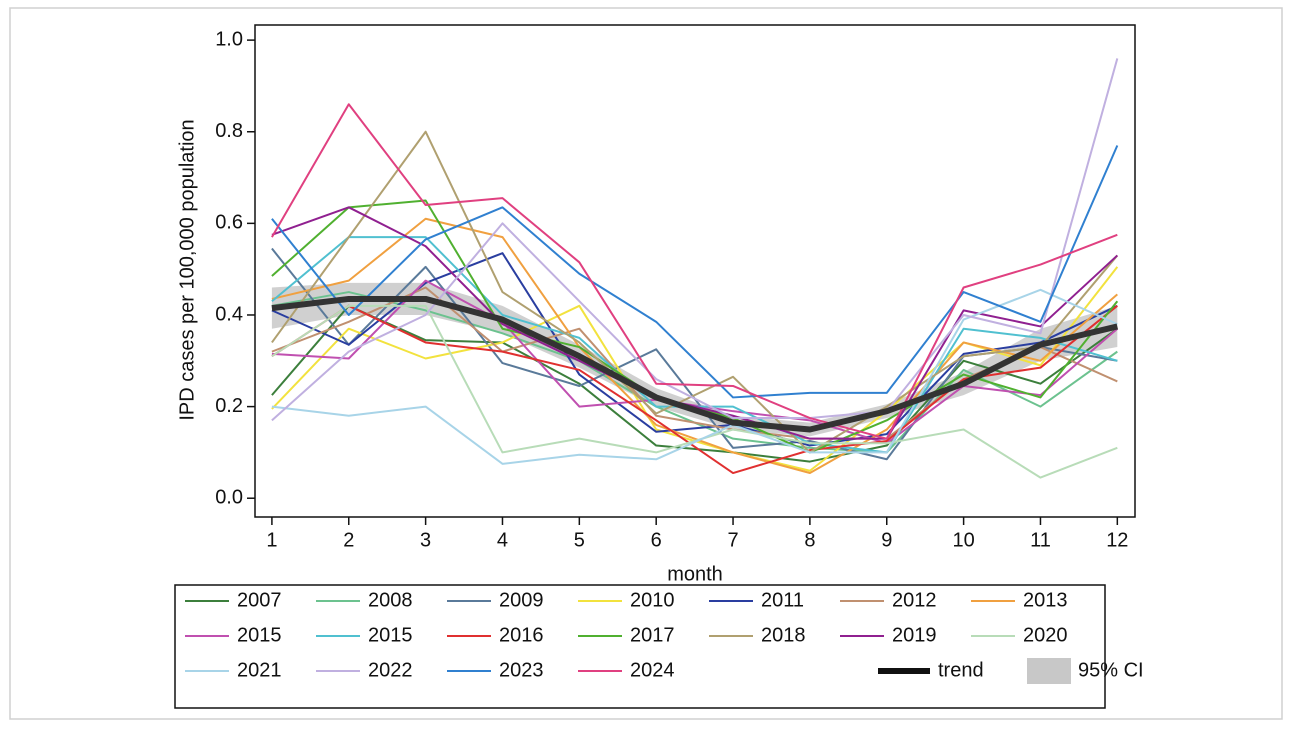  What do you see at coordinates (1040, 540) in the screenshot?
I see `x-tick-label: 11` at bounding box center [1040, 540].